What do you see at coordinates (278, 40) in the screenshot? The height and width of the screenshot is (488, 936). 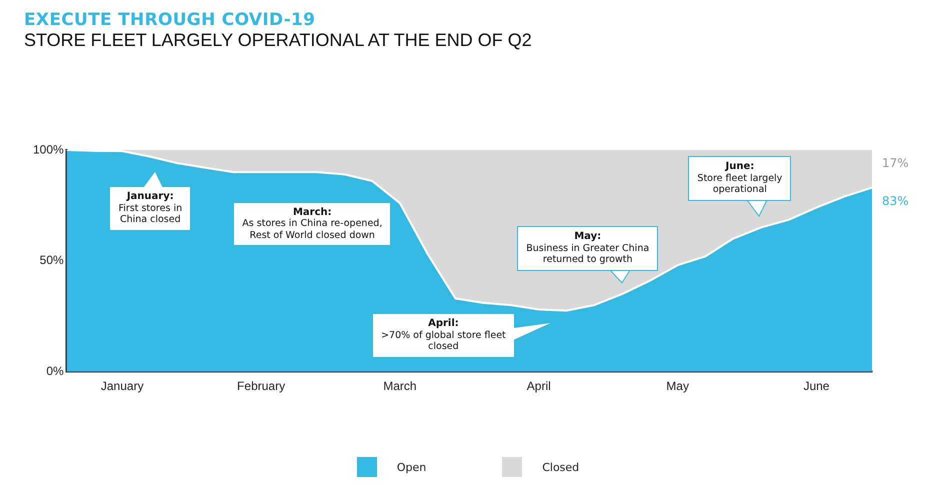 I see `chart-subtitle: STORE FLEET LARGELY OPERATIONAL AT THE END OF Q2` at bounding box center [278, 40].